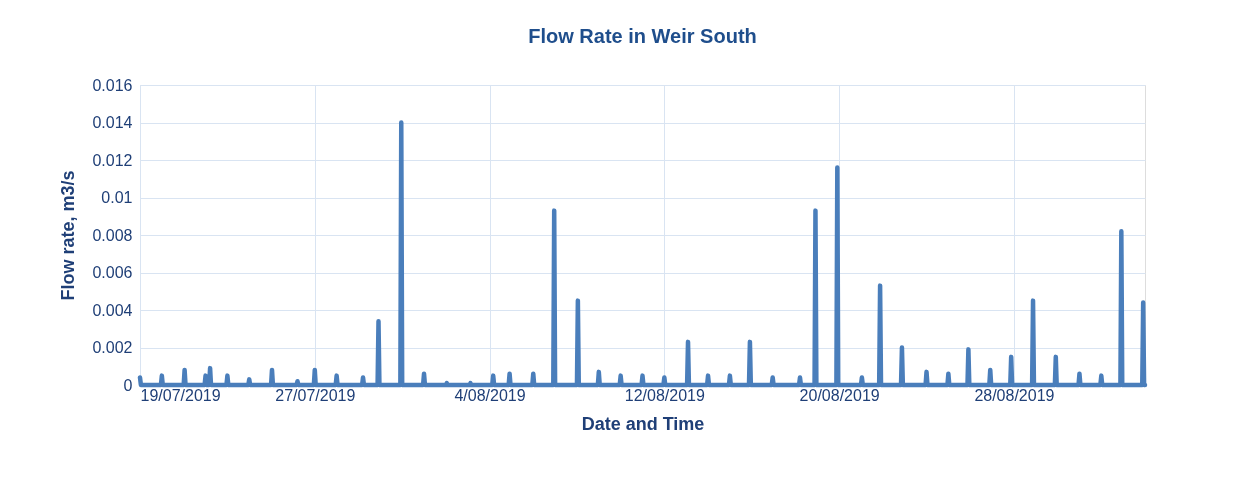 The height and width of the screenshot is (486, 1250). Describe the element at coordinates (128, 385) in the screenshot. I see `y-tick-label: 0` at that location.